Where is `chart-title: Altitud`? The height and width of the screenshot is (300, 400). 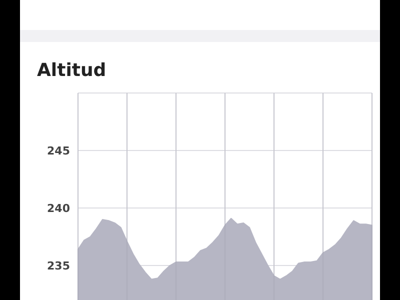
chart-title: Altitud is located at coordinates (71, 70).